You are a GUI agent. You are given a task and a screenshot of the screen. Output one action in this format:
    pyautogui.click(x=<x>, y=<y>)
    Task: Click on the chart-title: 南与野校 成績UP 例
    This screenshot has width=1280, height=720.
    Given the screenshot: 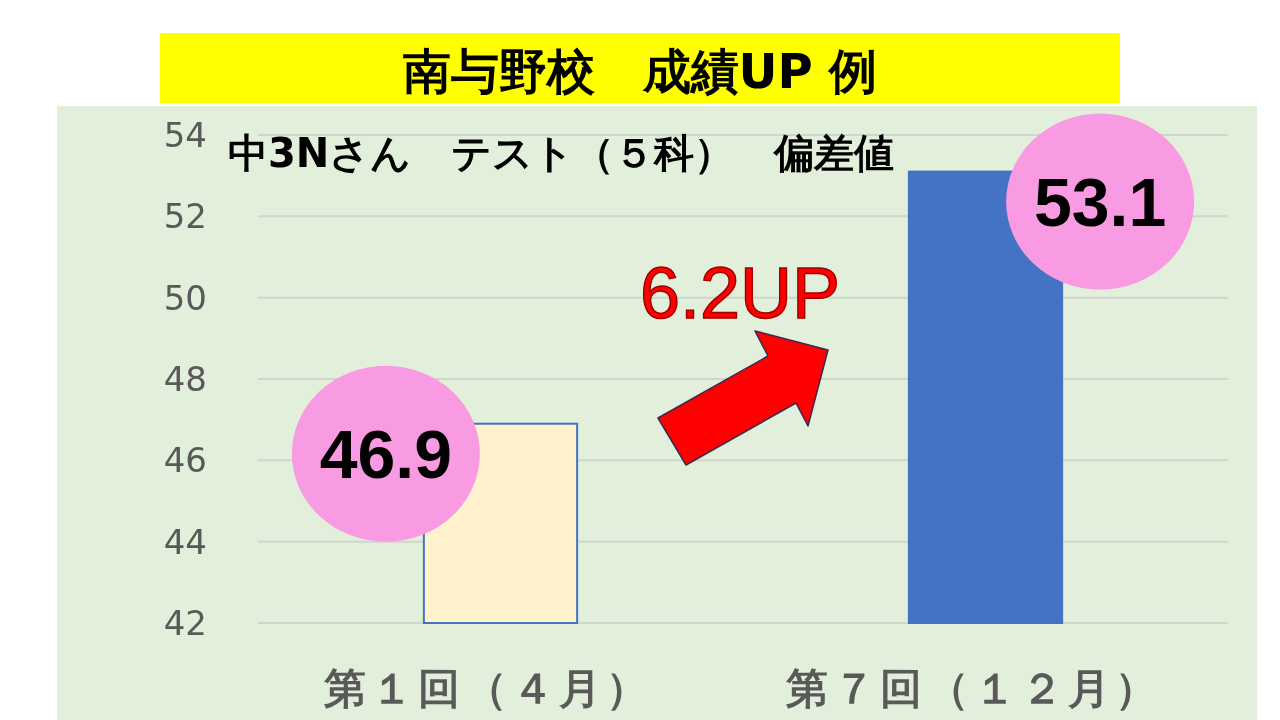 What is the action you would take?
    pyautogui.click(x=640, y=71)
    